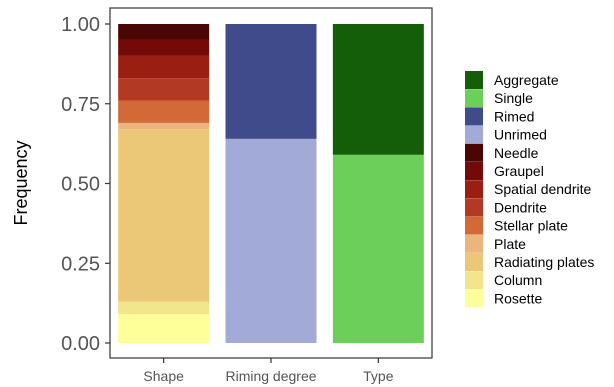 The height and width of the screenshot is (387, 614). Describe the element at coordinates (474, 243) in the screenshot. I see `legend-key-plate` at that location.